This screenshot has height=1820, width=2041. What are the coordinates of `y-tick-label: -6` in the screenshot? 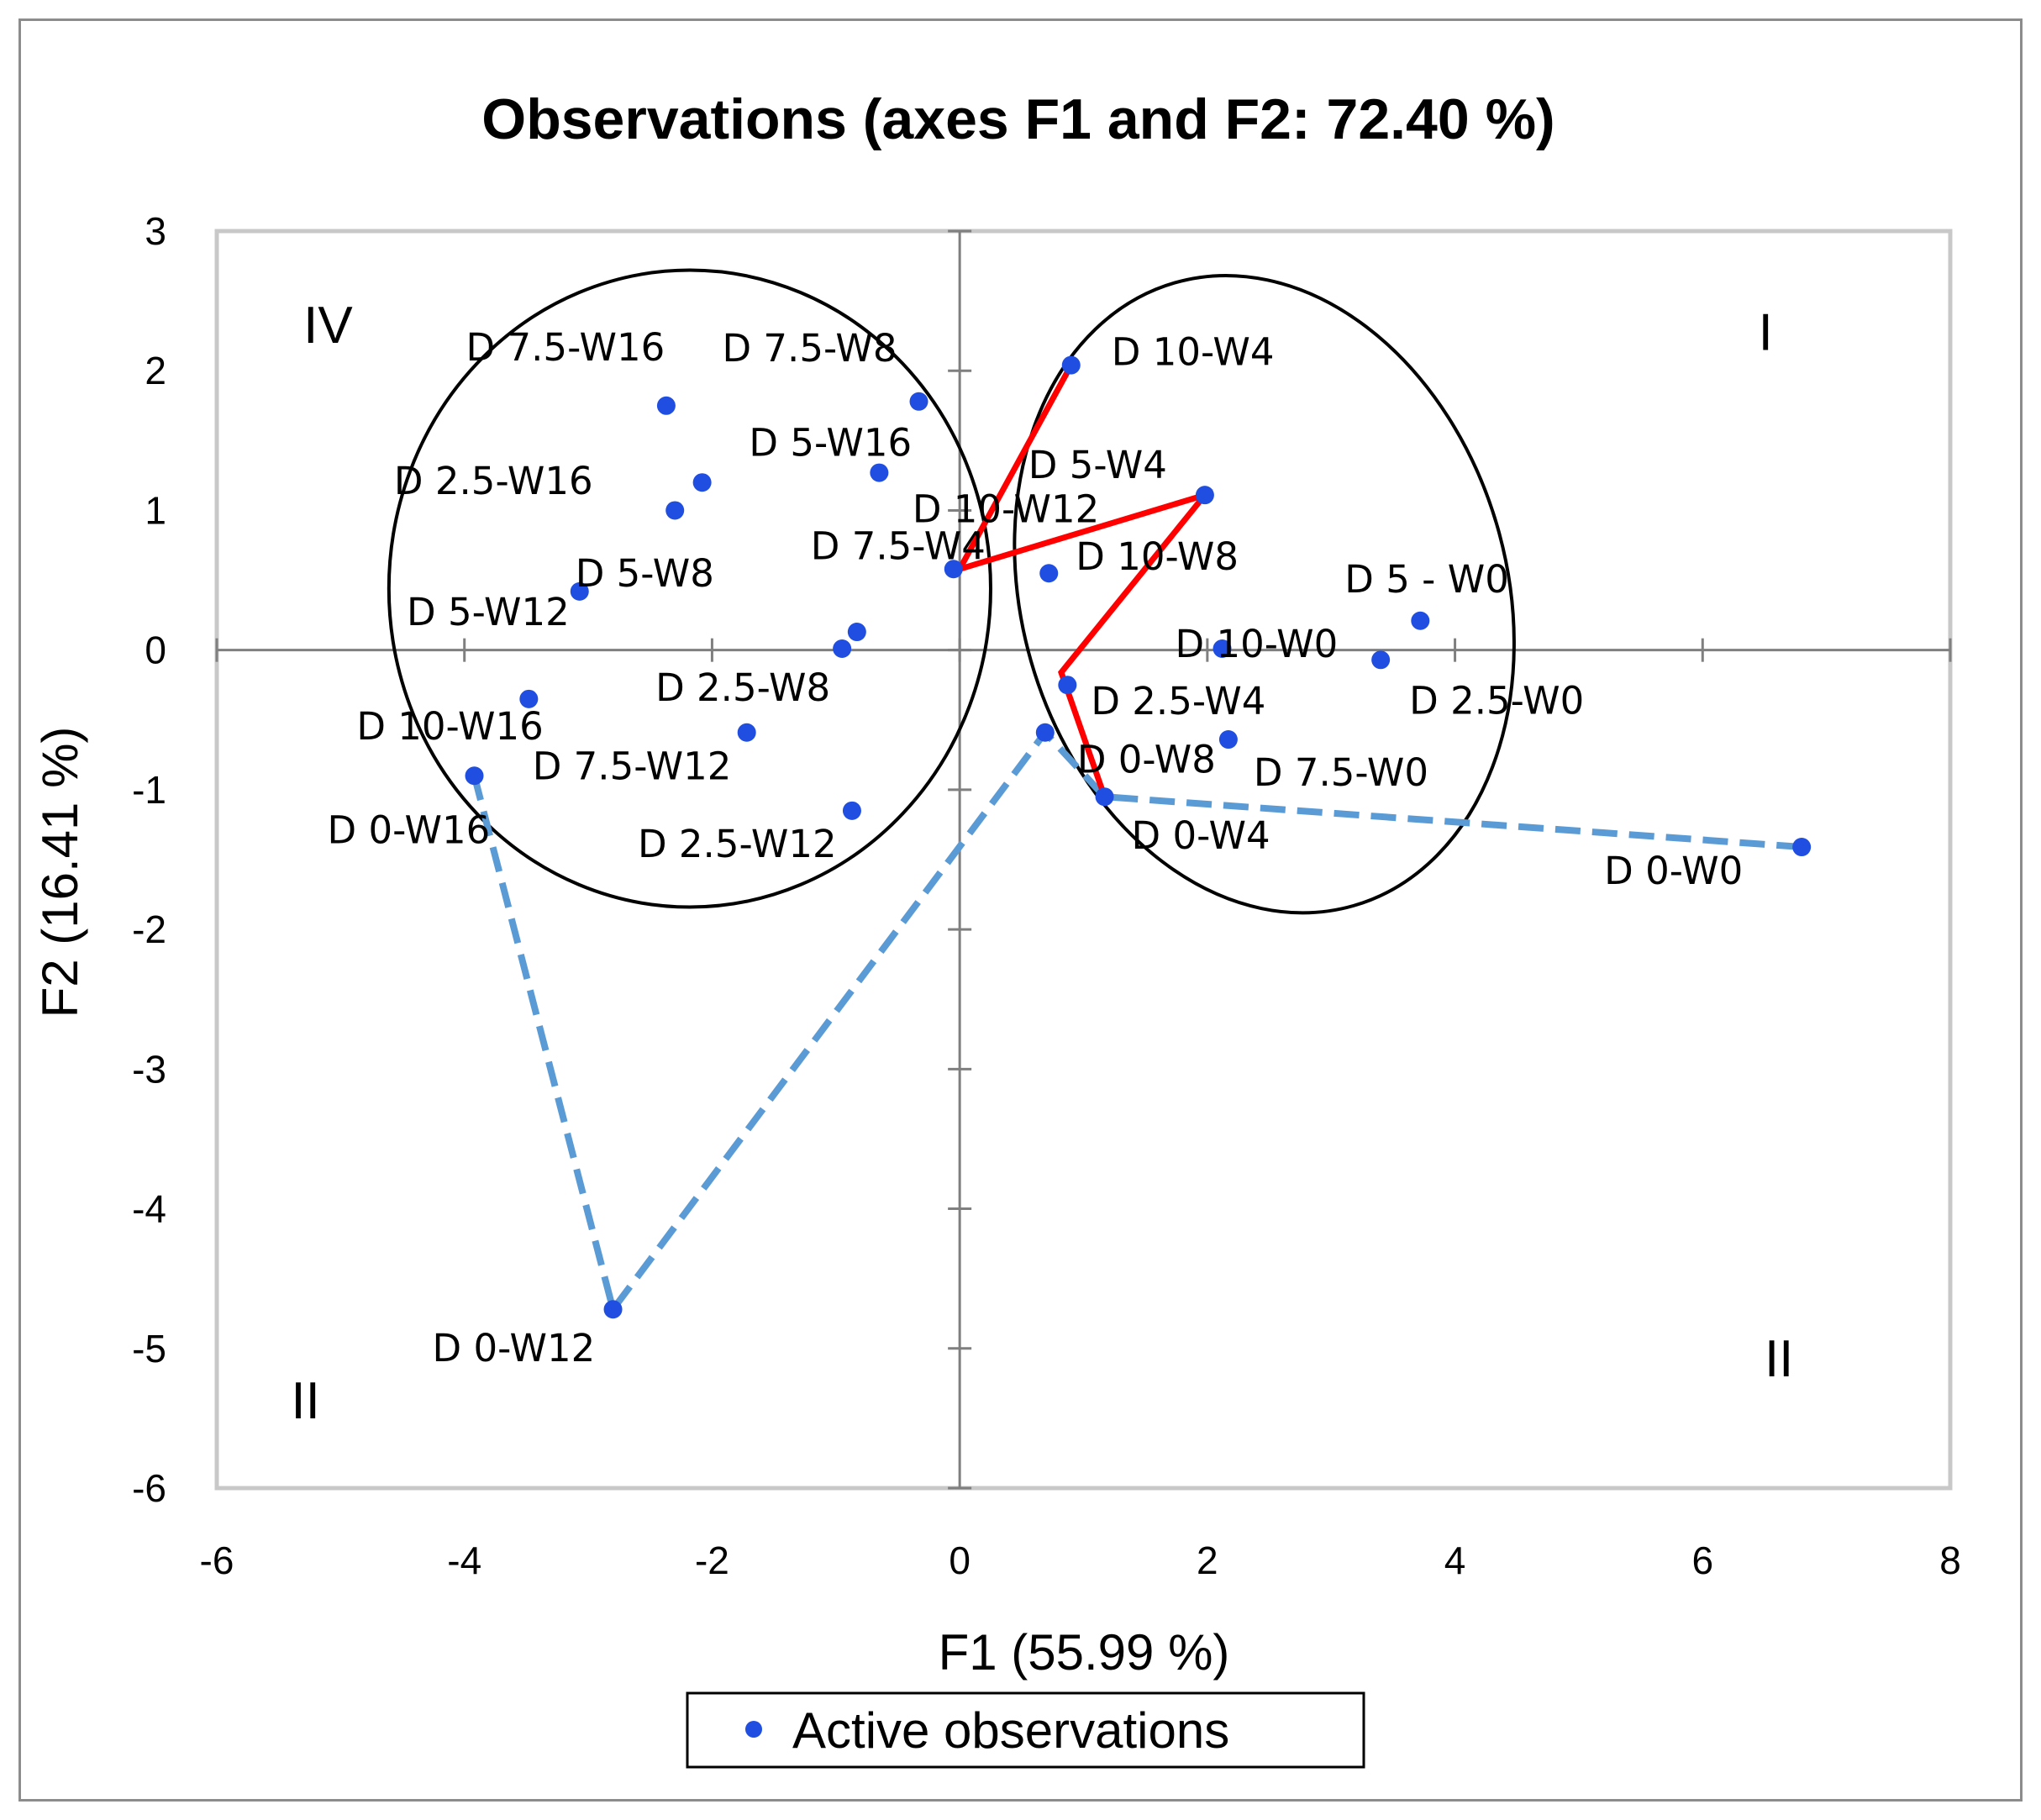 It's located at (149, 1488).